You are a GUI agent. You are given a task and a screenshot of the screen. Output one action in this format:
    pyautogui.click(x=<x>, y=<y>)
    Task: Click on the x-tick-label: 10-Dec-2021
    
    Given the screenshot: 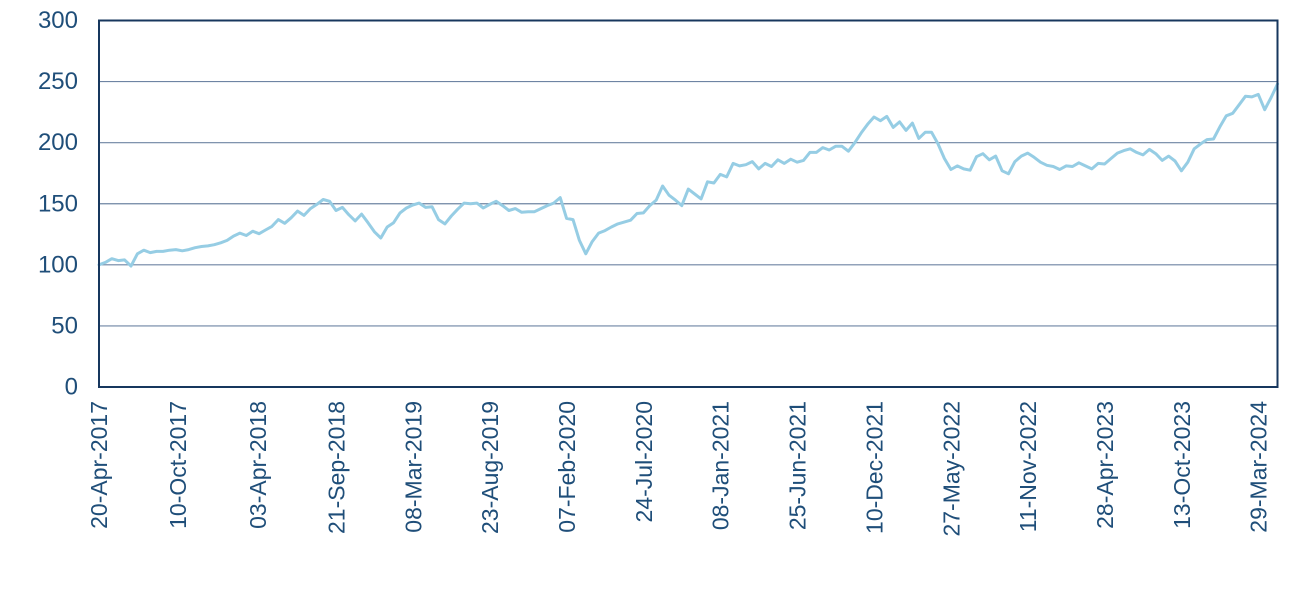 What is the action you would take?
    pyautogui.click(x=874, y=467)
    